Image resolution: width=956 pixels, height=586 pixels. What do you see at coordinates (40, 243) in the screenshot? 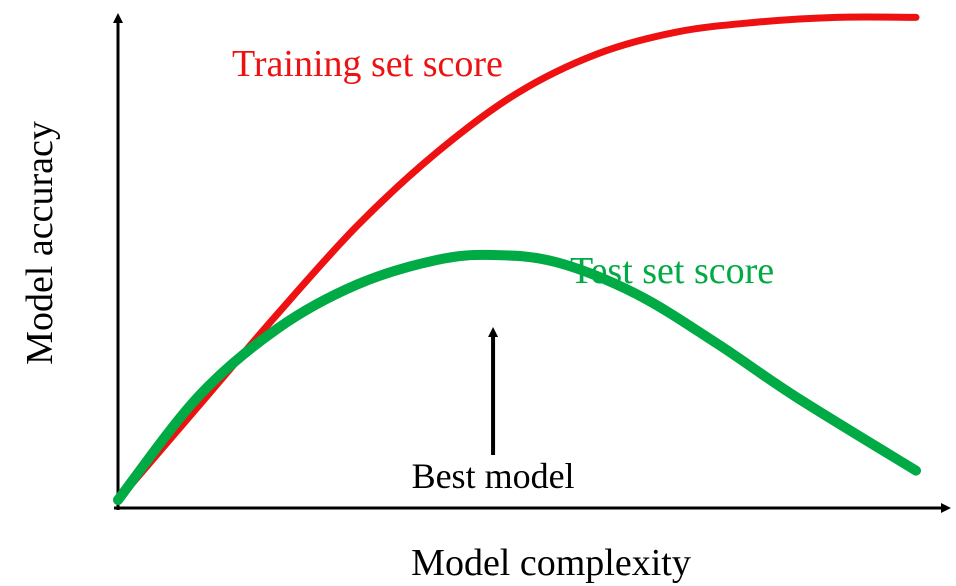
I see `y-axis-label: Model accuracy` at bounding box center [40, 243].